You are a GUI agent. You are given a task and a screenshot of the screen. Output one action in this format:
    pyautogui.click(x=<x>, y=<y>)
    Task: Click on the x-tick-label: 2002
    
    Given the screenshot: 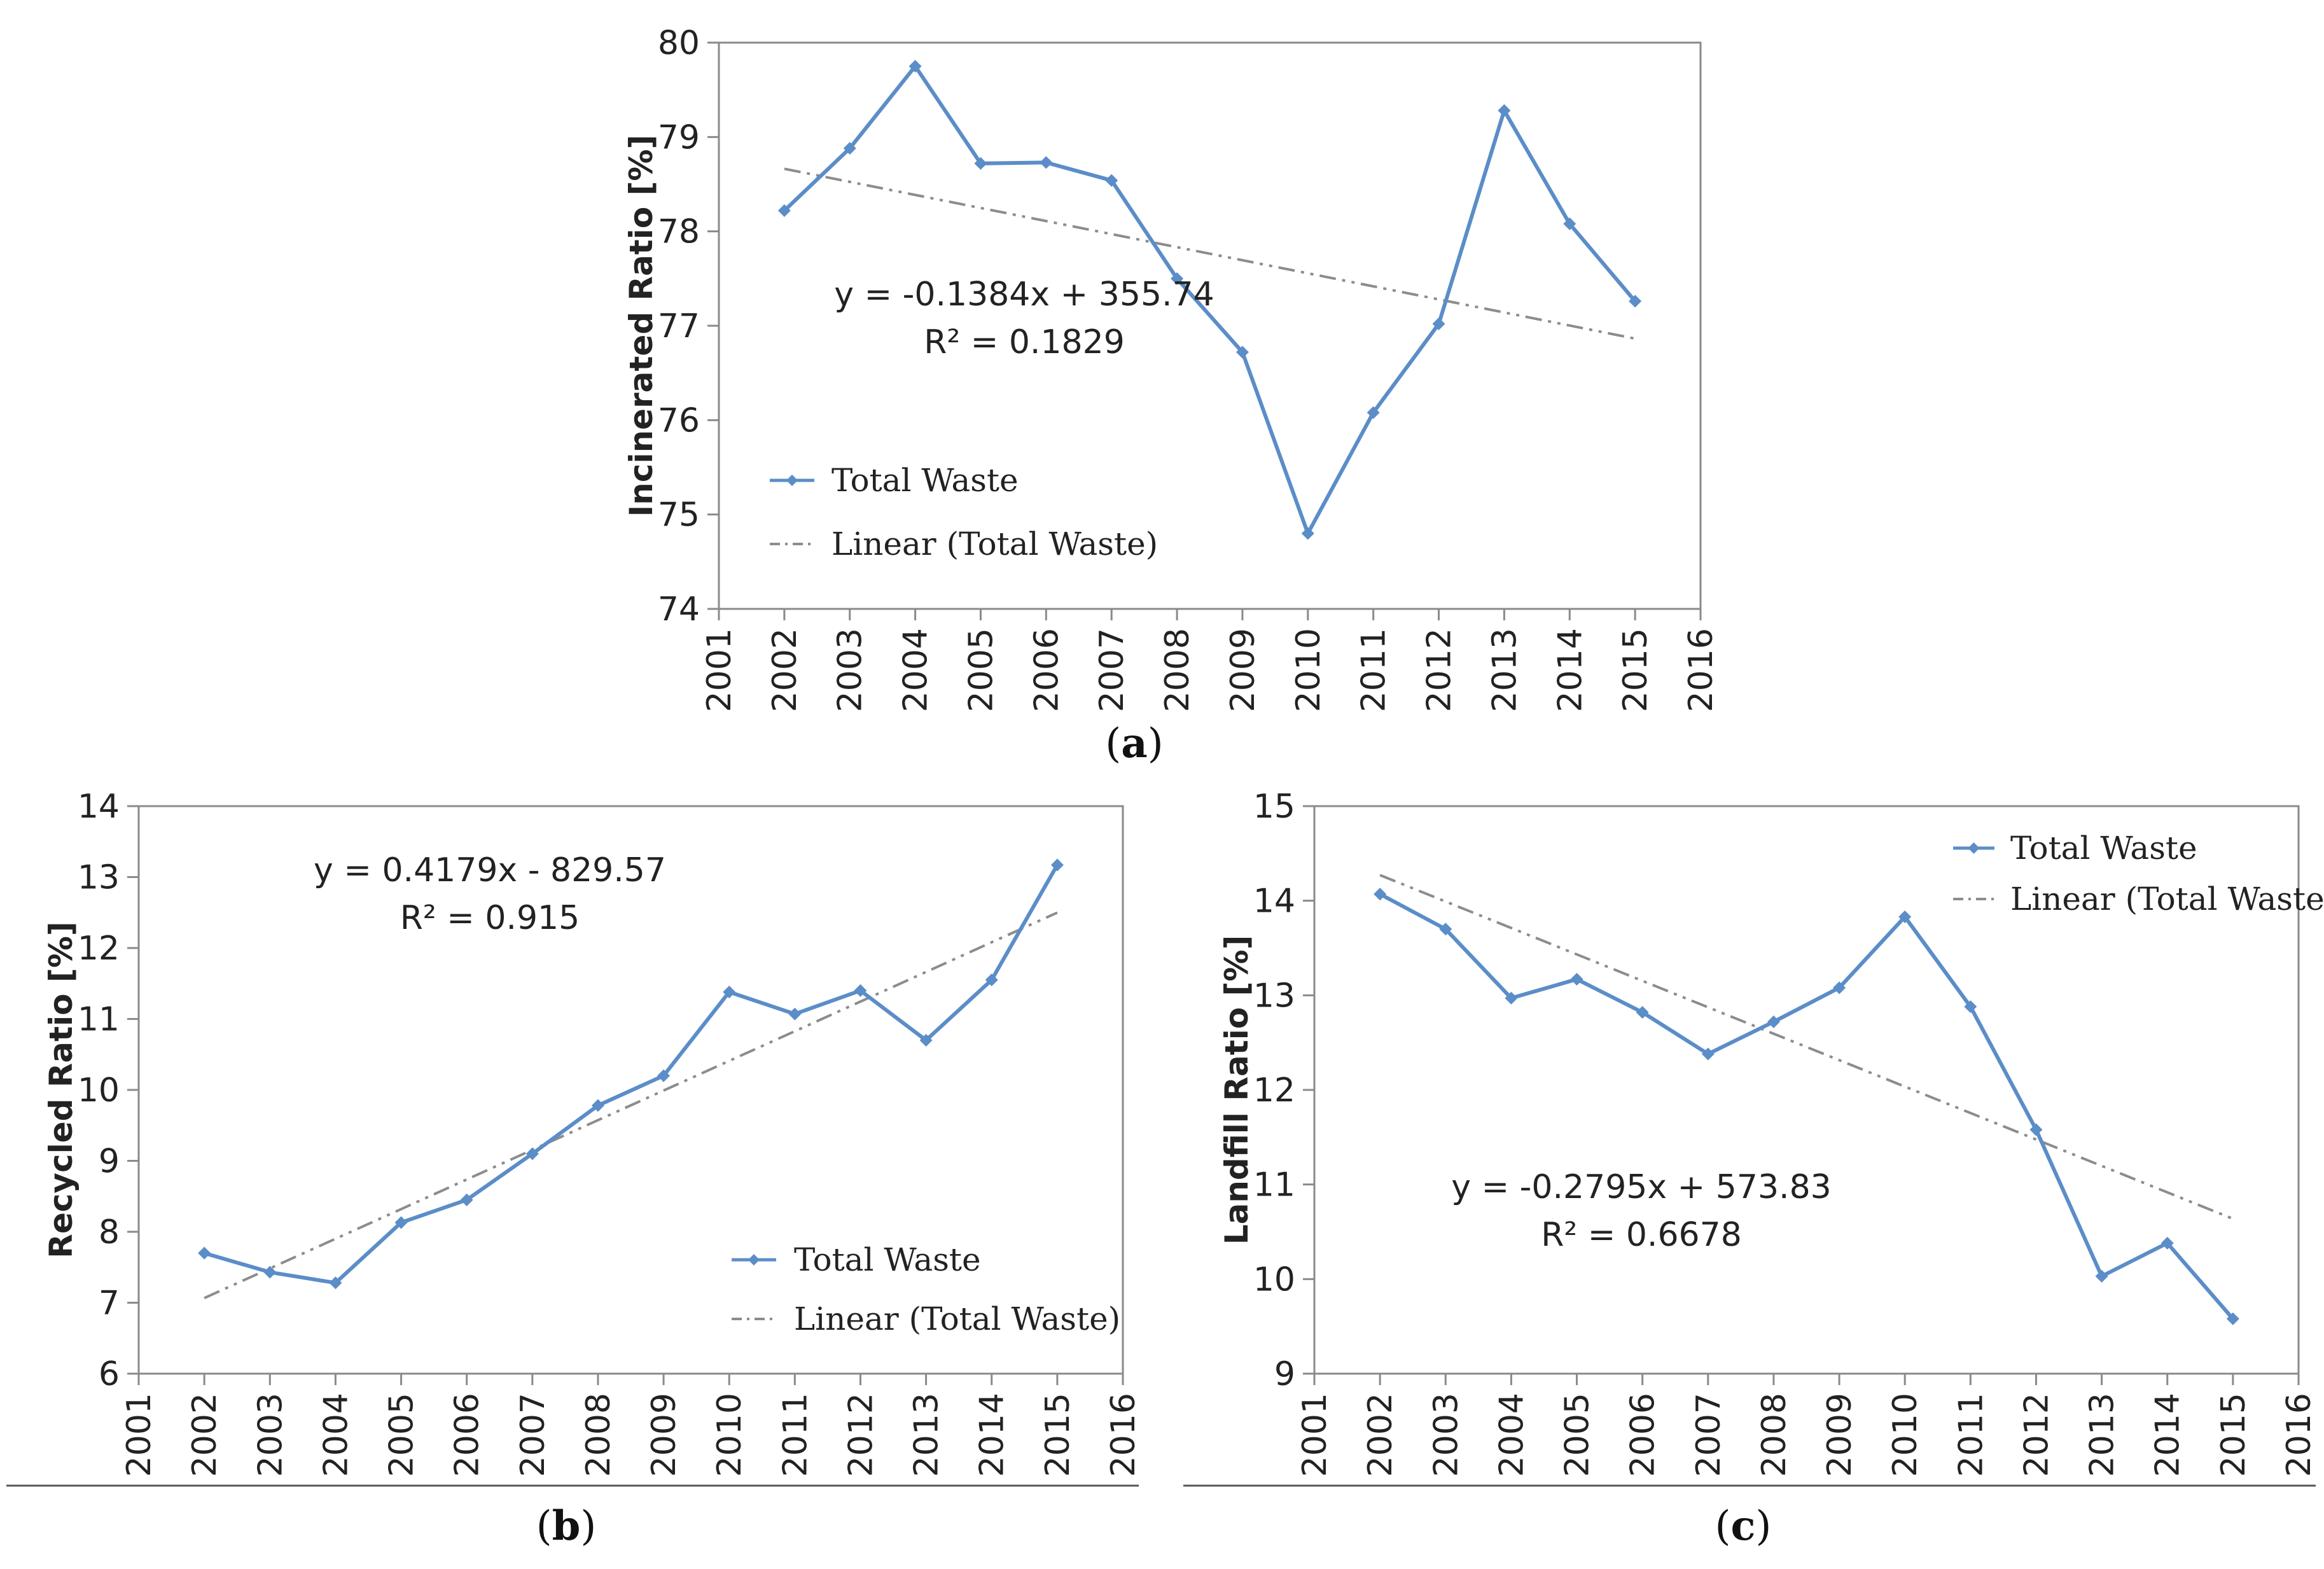 What is the action you would take?
    pyautogui.click(x=785, y=670)
    